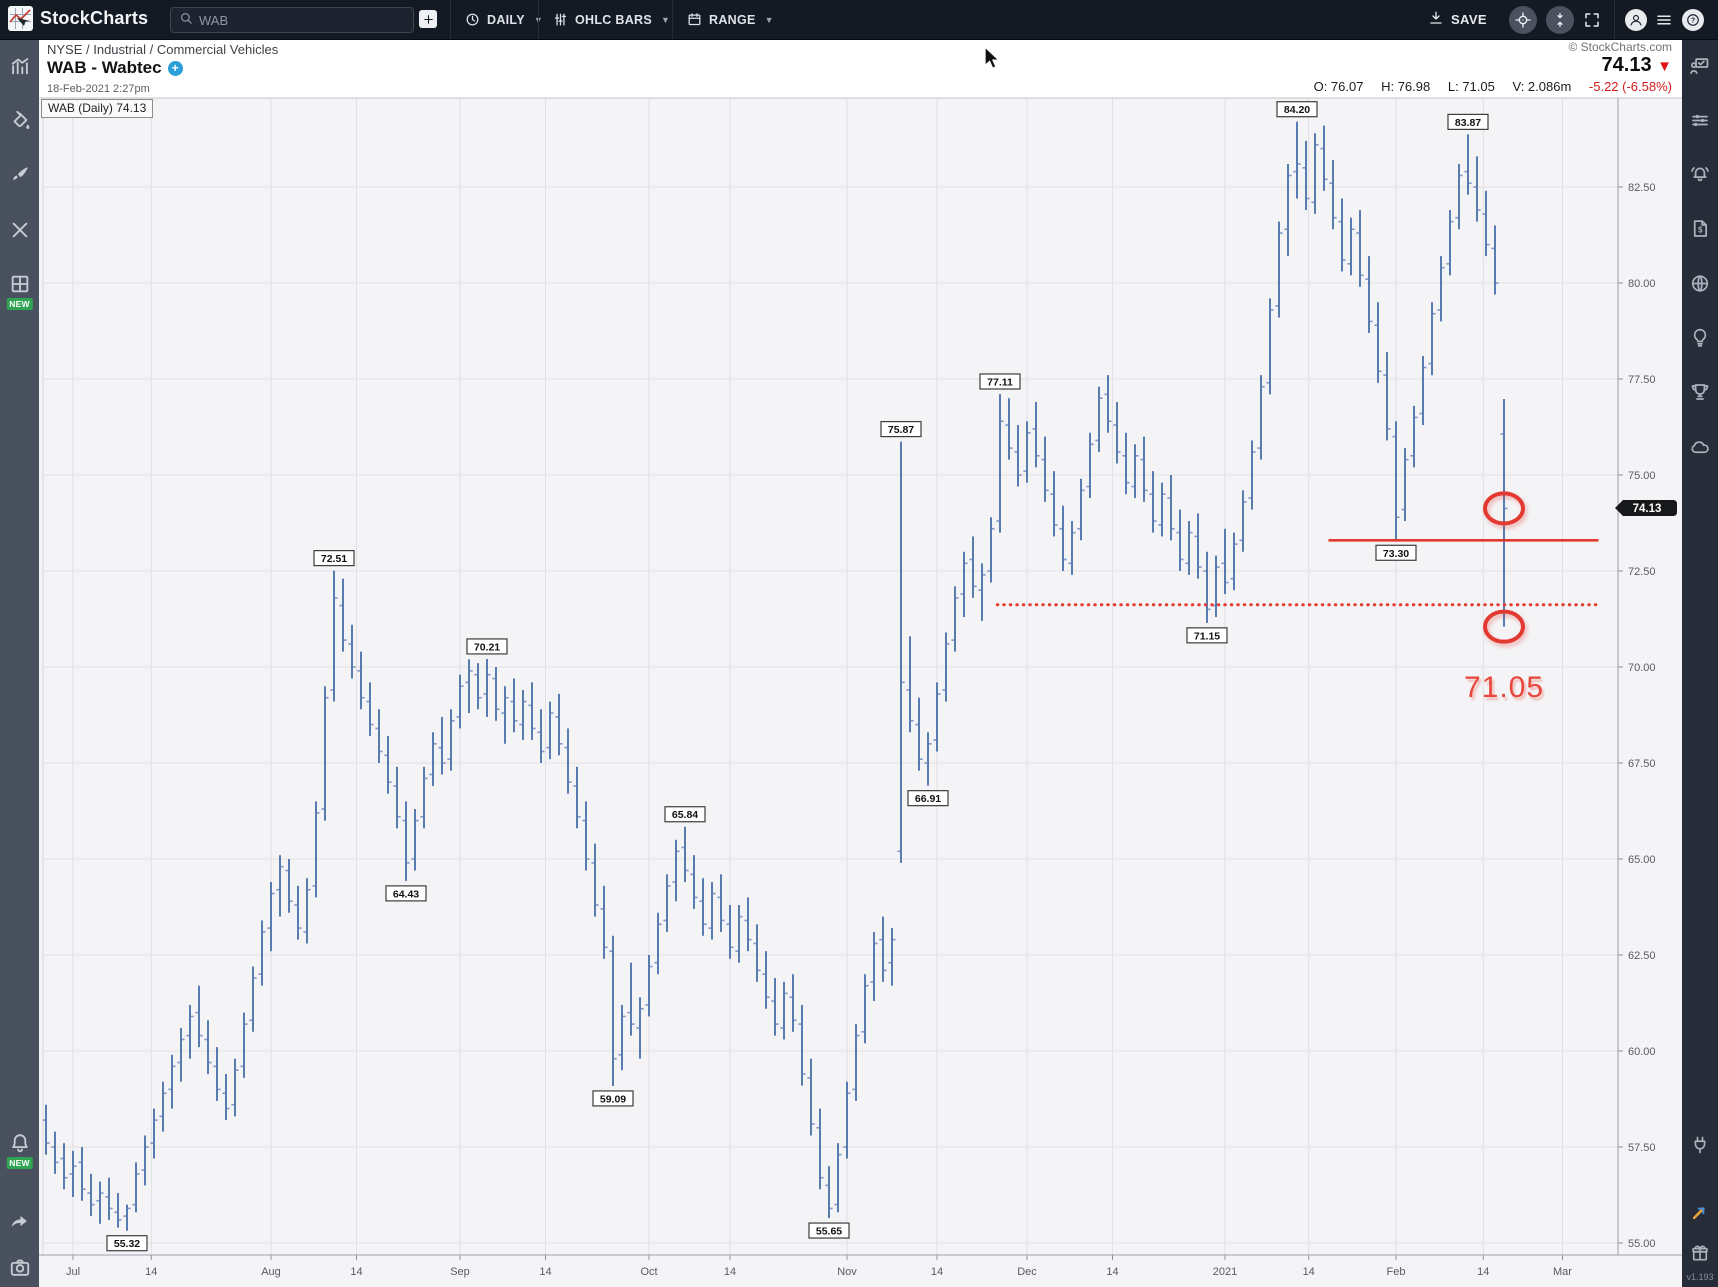  Describe the element at coordinates (1700, 286) in the screenshot. I see `globe-icon` at that location.